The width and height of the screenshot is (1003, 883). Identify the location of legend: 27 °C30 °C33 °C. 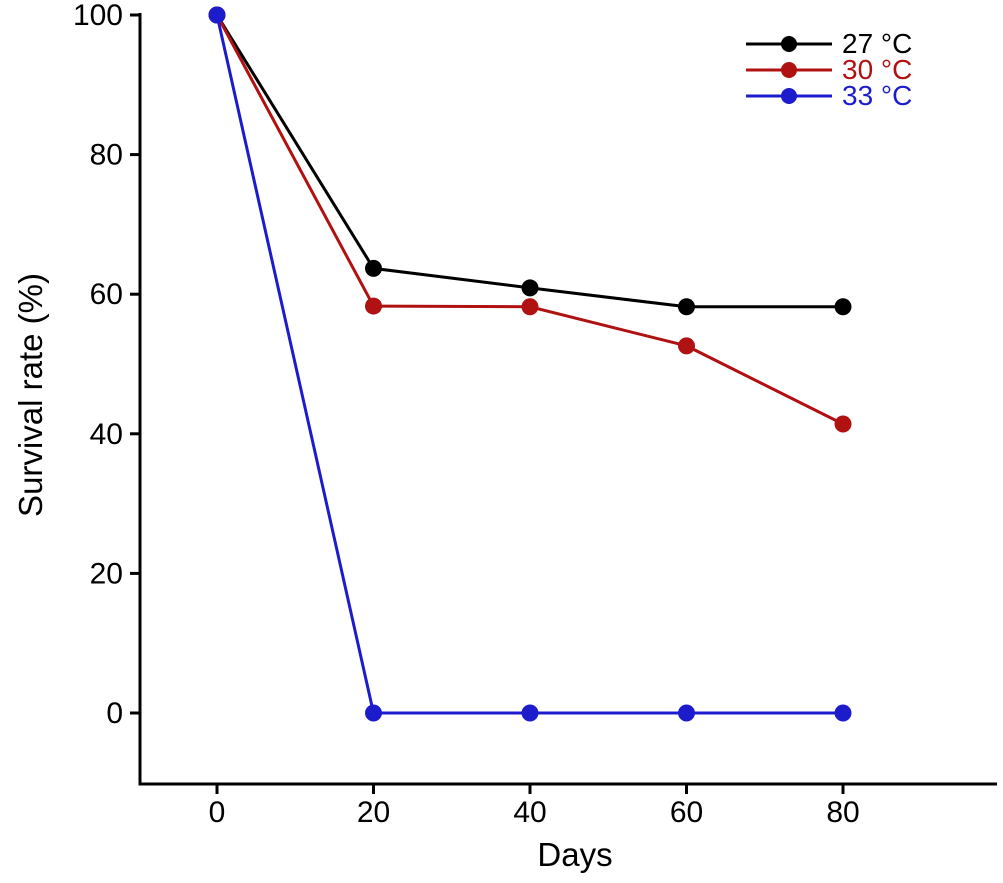
(829, 69).